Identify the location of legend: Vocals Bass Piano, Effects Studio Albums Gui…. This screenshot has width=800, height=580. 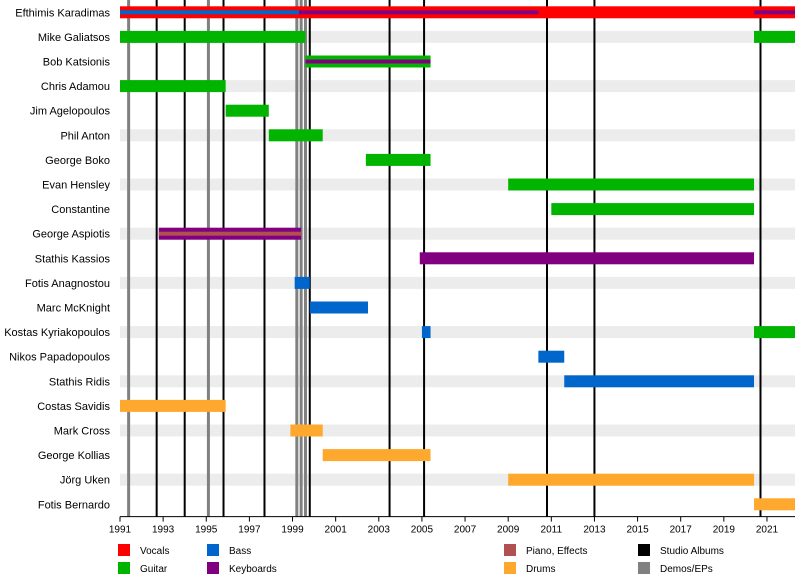
(421, 559).